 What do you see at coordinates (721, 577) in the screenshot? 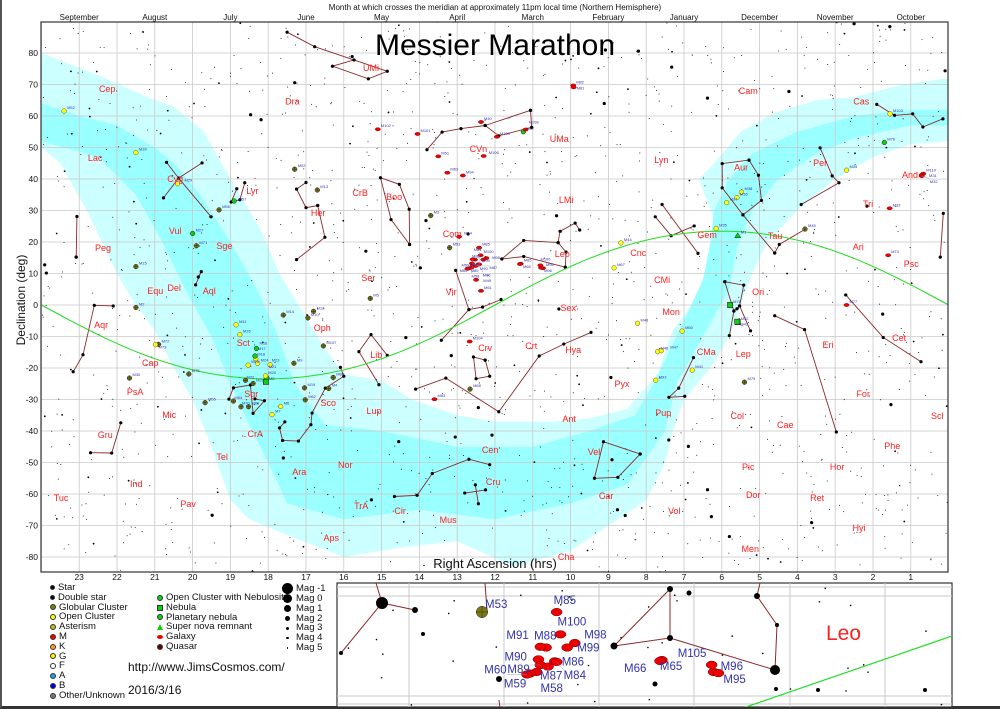
I see `x-tick-label: 6` at bounding box center [721, 577].